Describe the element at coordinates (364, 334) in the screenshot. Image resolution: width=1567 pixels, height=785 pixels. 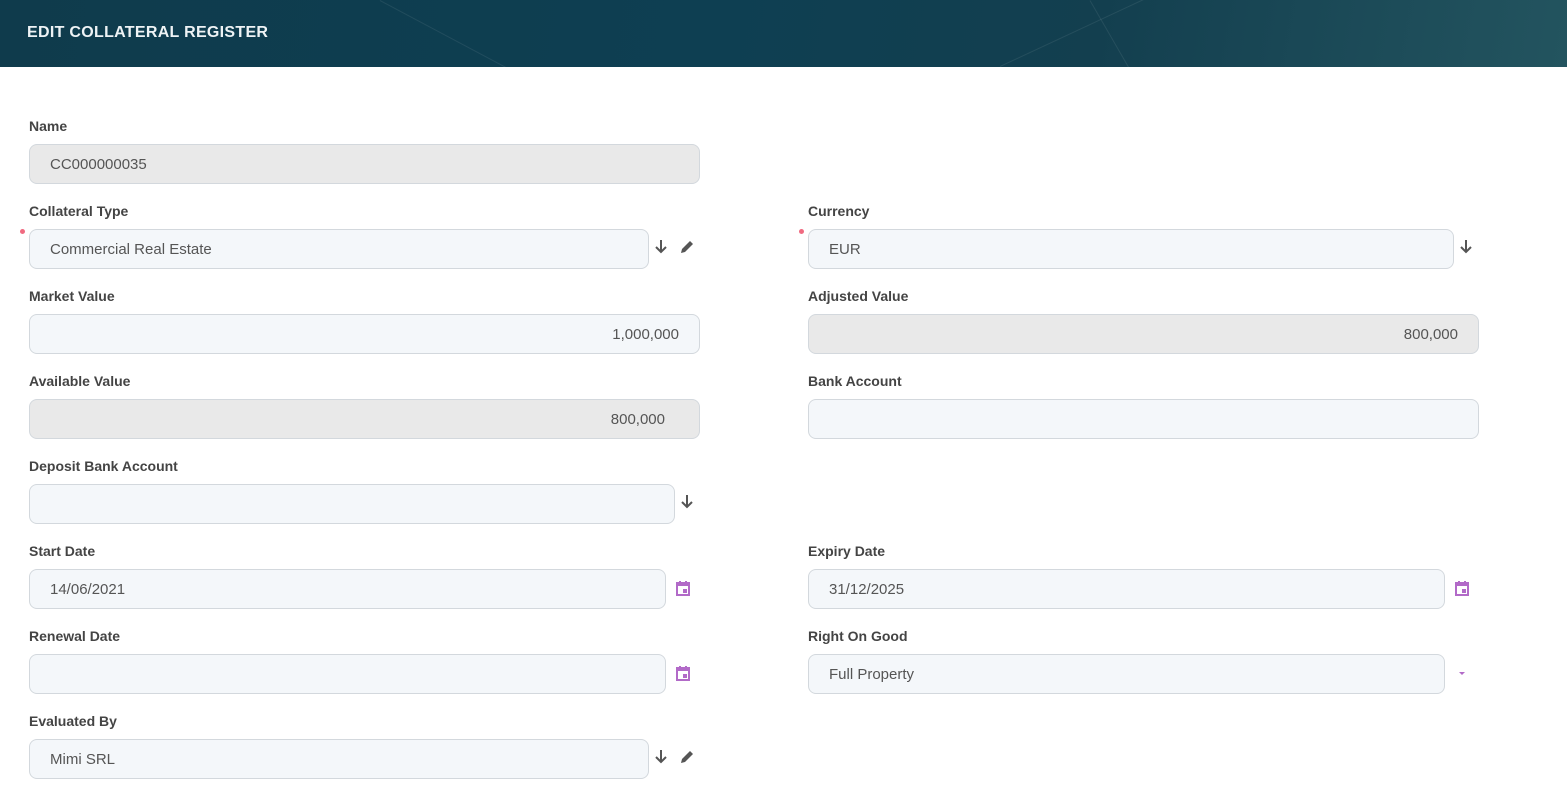
I see `market-value-field: 1,000,000` at that location.